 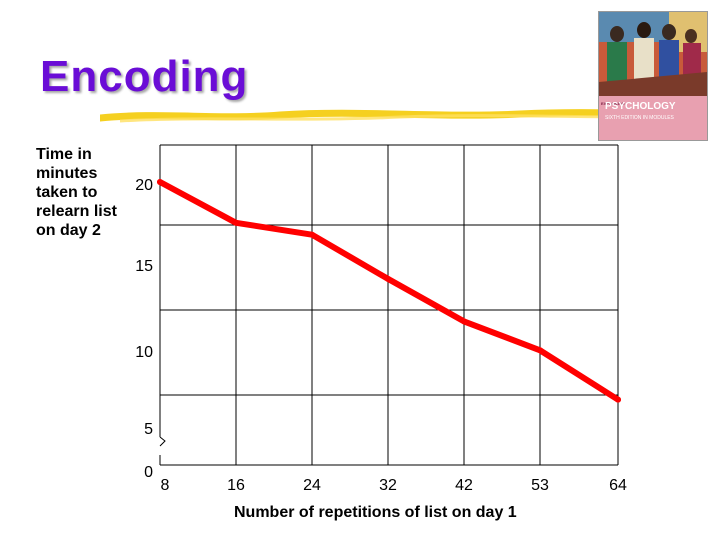 I want to click on x-tick-label: 16, so click(x=236, y=485).